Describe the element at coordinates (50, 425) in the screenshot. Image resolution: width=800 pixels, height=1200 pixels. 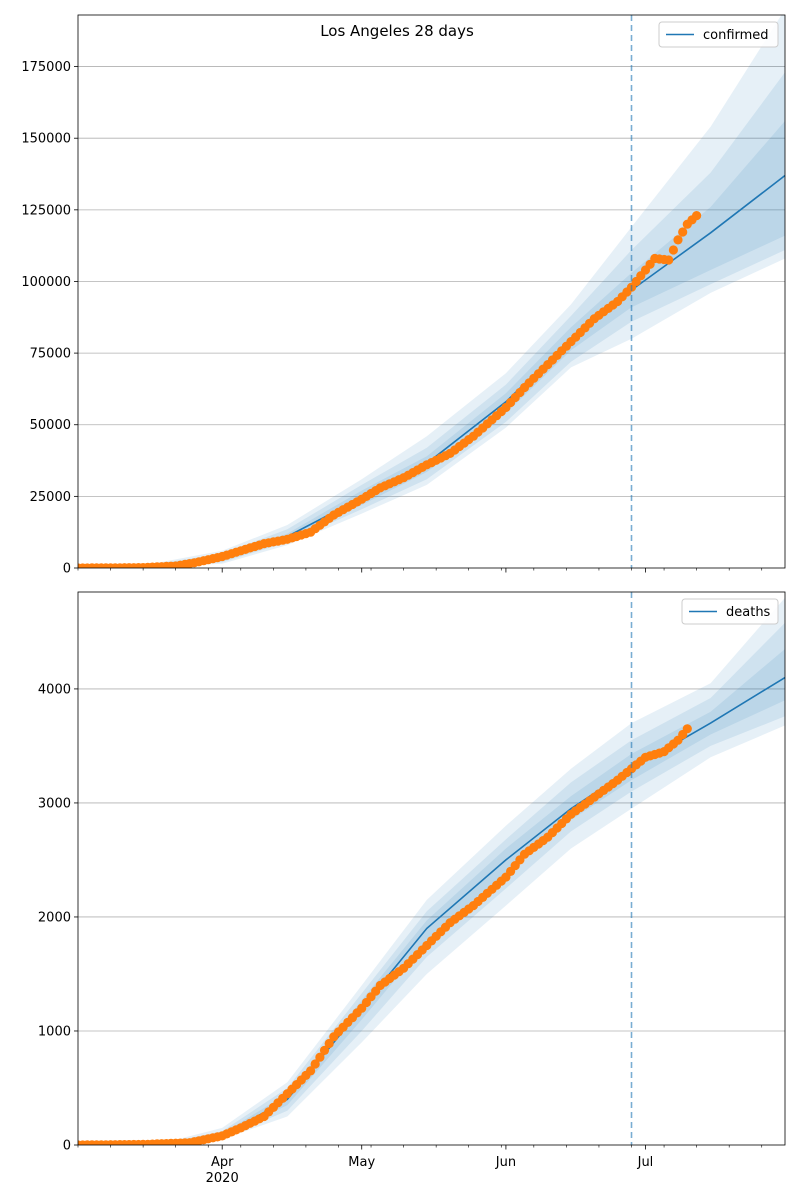
I see `y-tick-label: 50000` at that location.